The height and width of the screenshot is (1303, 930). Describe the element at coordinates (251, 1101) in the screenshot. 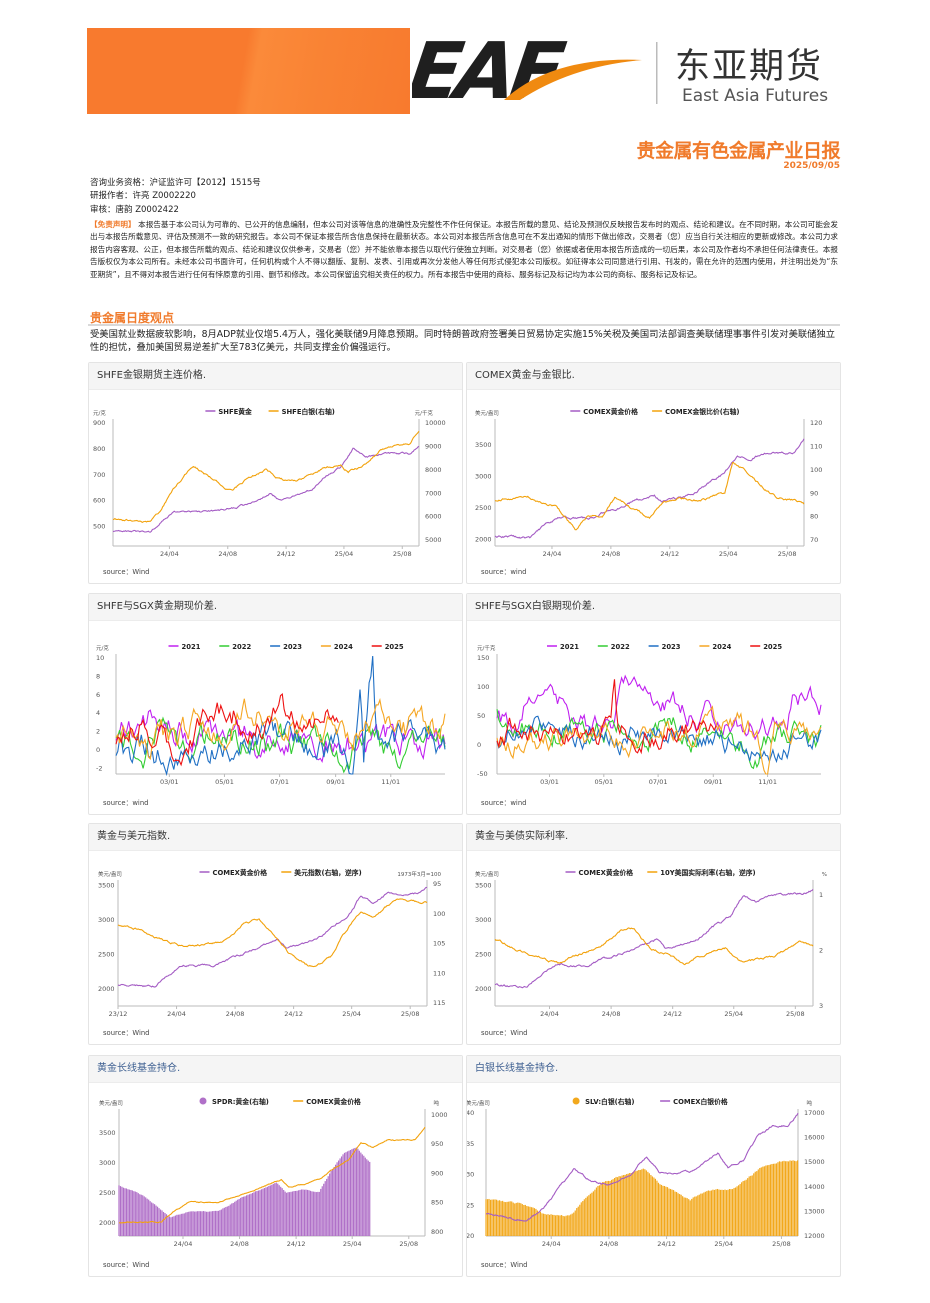

I see `legend` at that location.